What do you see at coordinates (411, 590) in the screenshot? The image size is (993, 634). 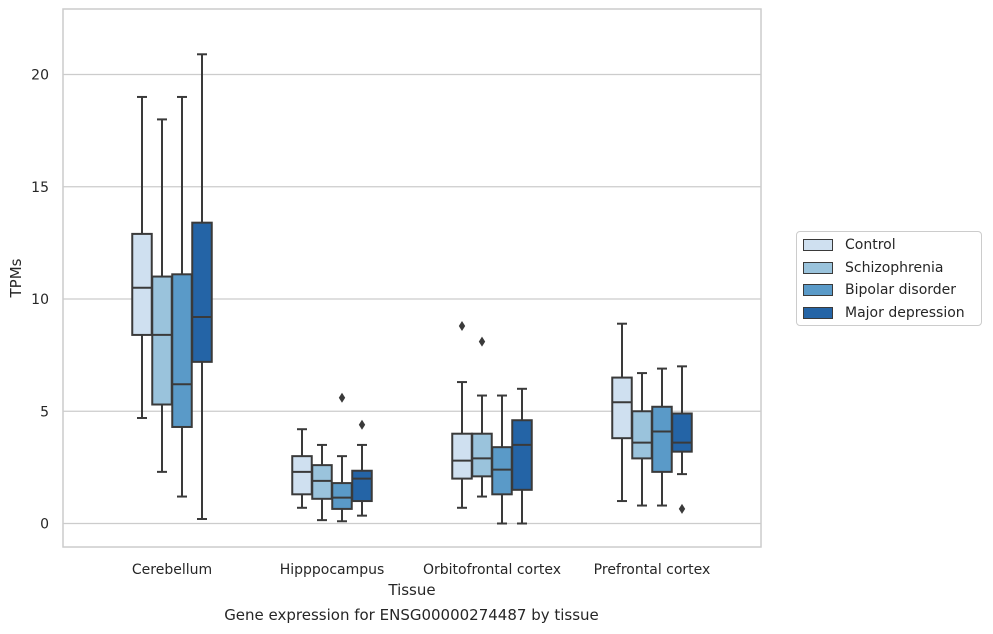 I see `x-axis-label: Tissue` at bounding box center [411, 590].